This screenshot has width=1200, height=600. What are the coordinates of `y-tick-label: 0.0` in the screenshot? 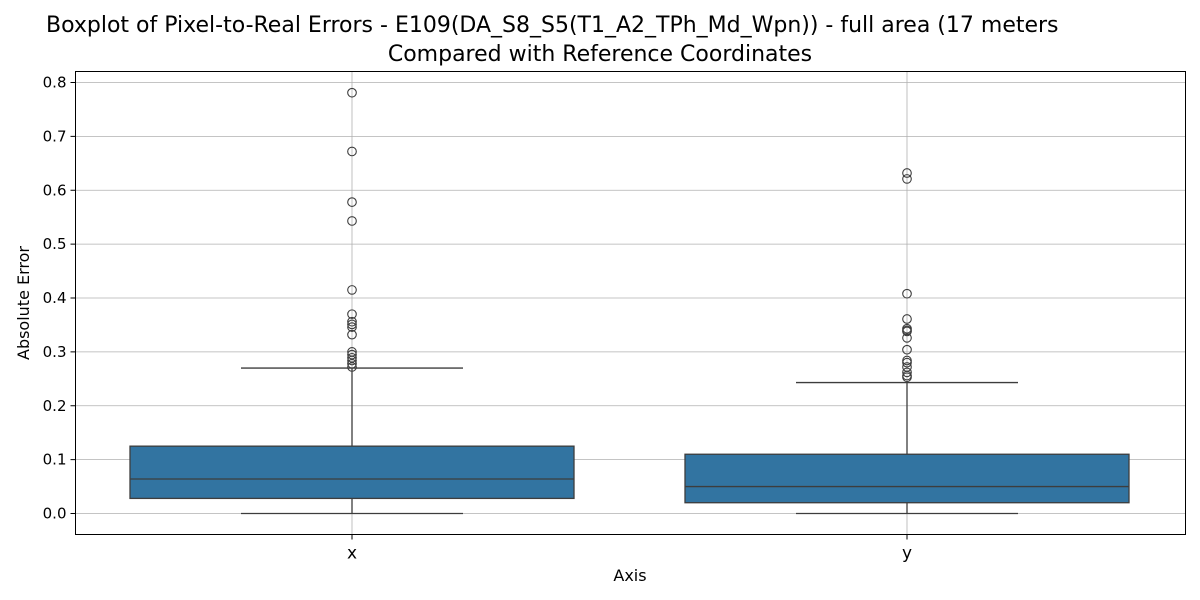 It's located at (55, 514).